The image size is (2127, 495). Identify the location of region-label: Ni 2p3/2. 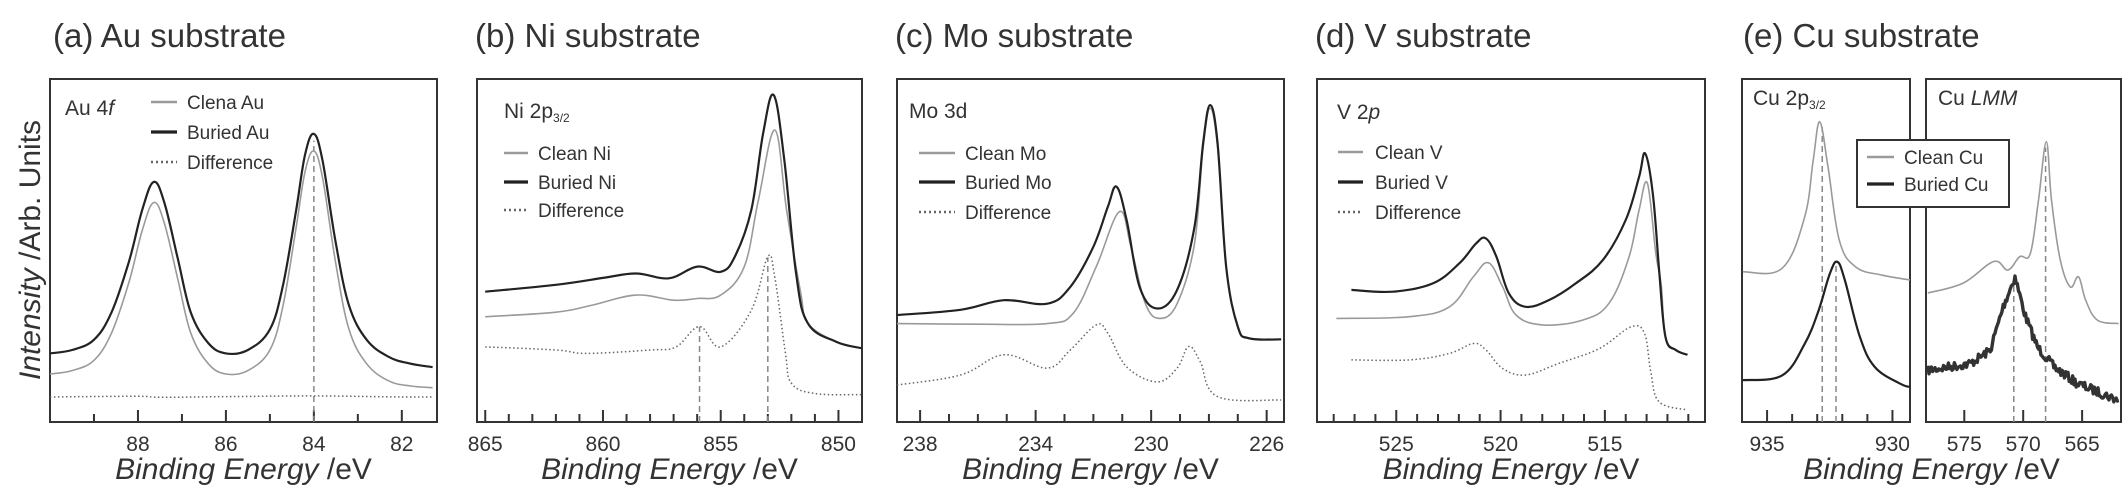
(537, 112).